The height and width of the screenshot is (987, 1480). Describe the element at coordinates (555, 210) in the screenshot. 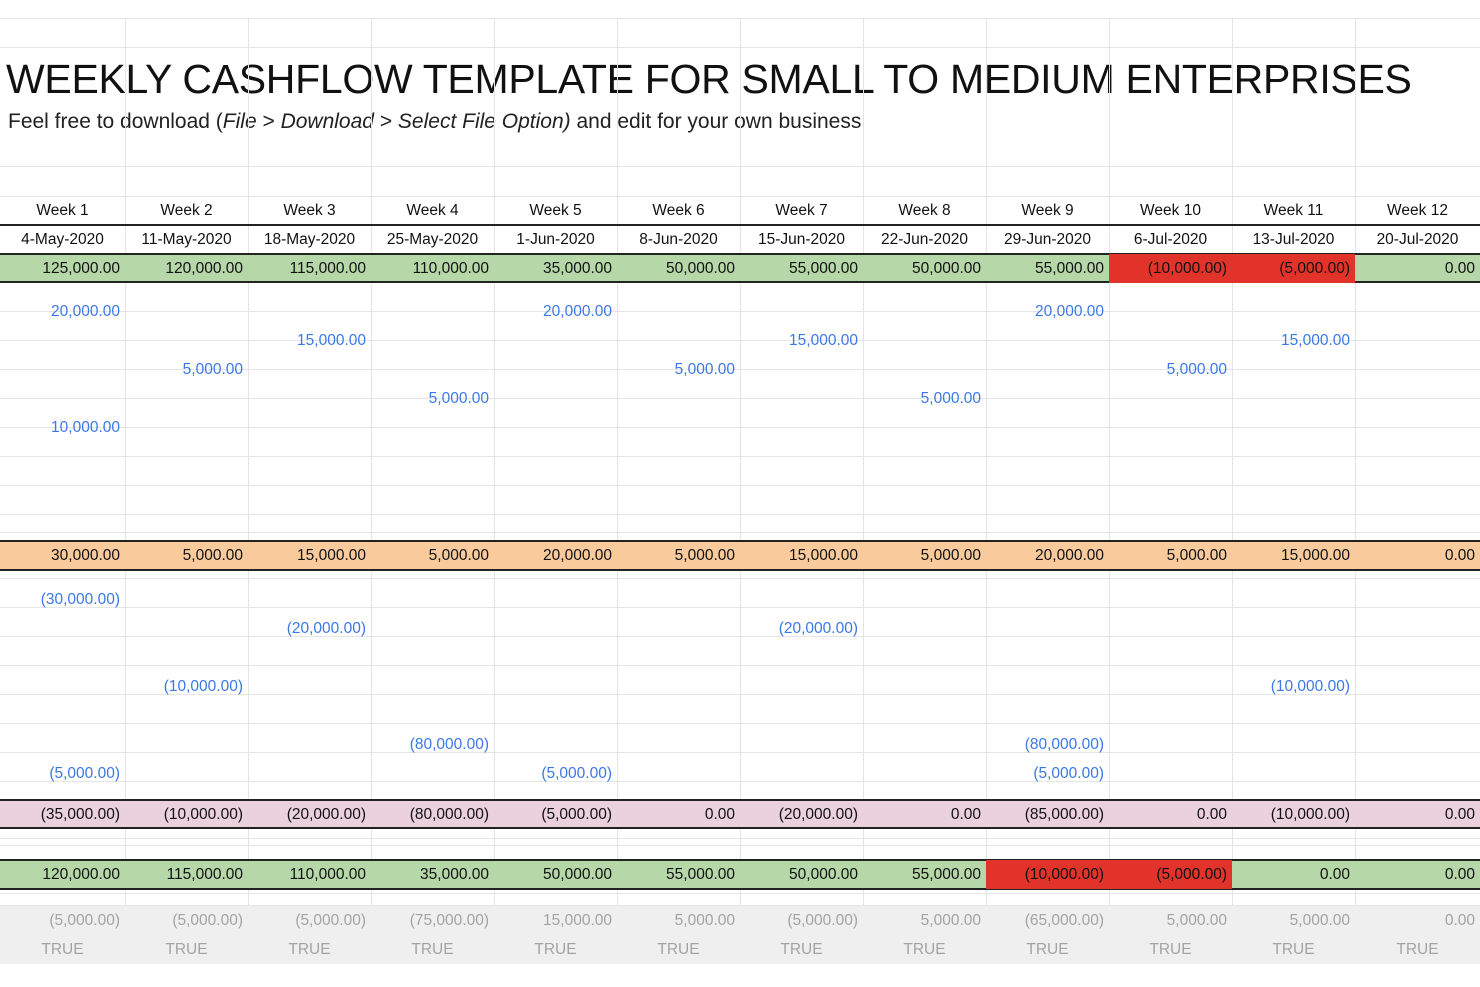

I see `week-header-week-5: Week 5` at that location.